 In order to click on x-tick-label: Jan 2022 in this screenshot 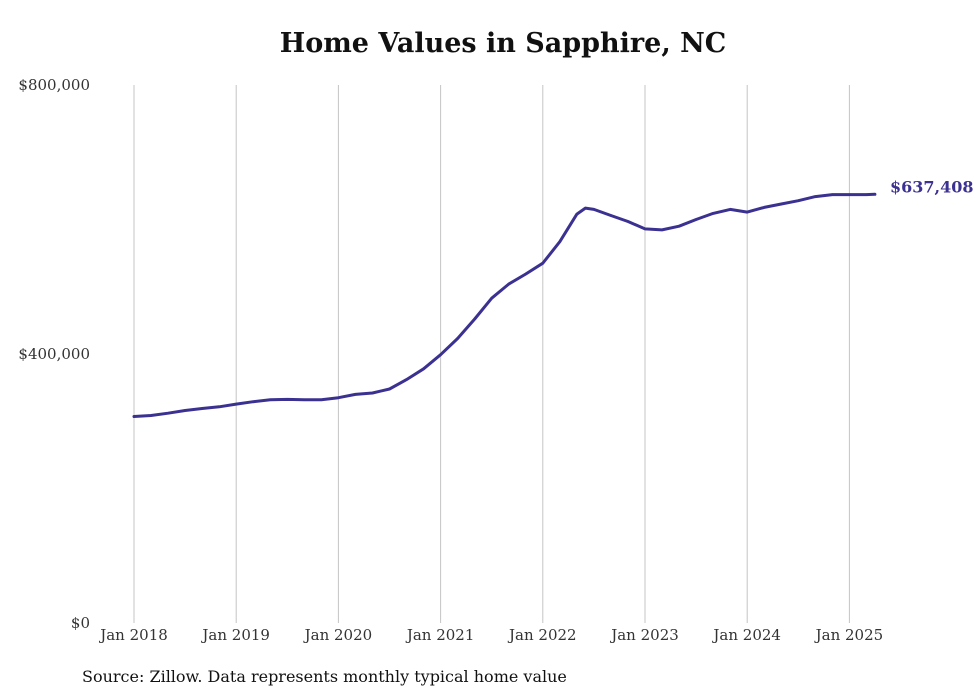, I will do `click(542, 635)`.